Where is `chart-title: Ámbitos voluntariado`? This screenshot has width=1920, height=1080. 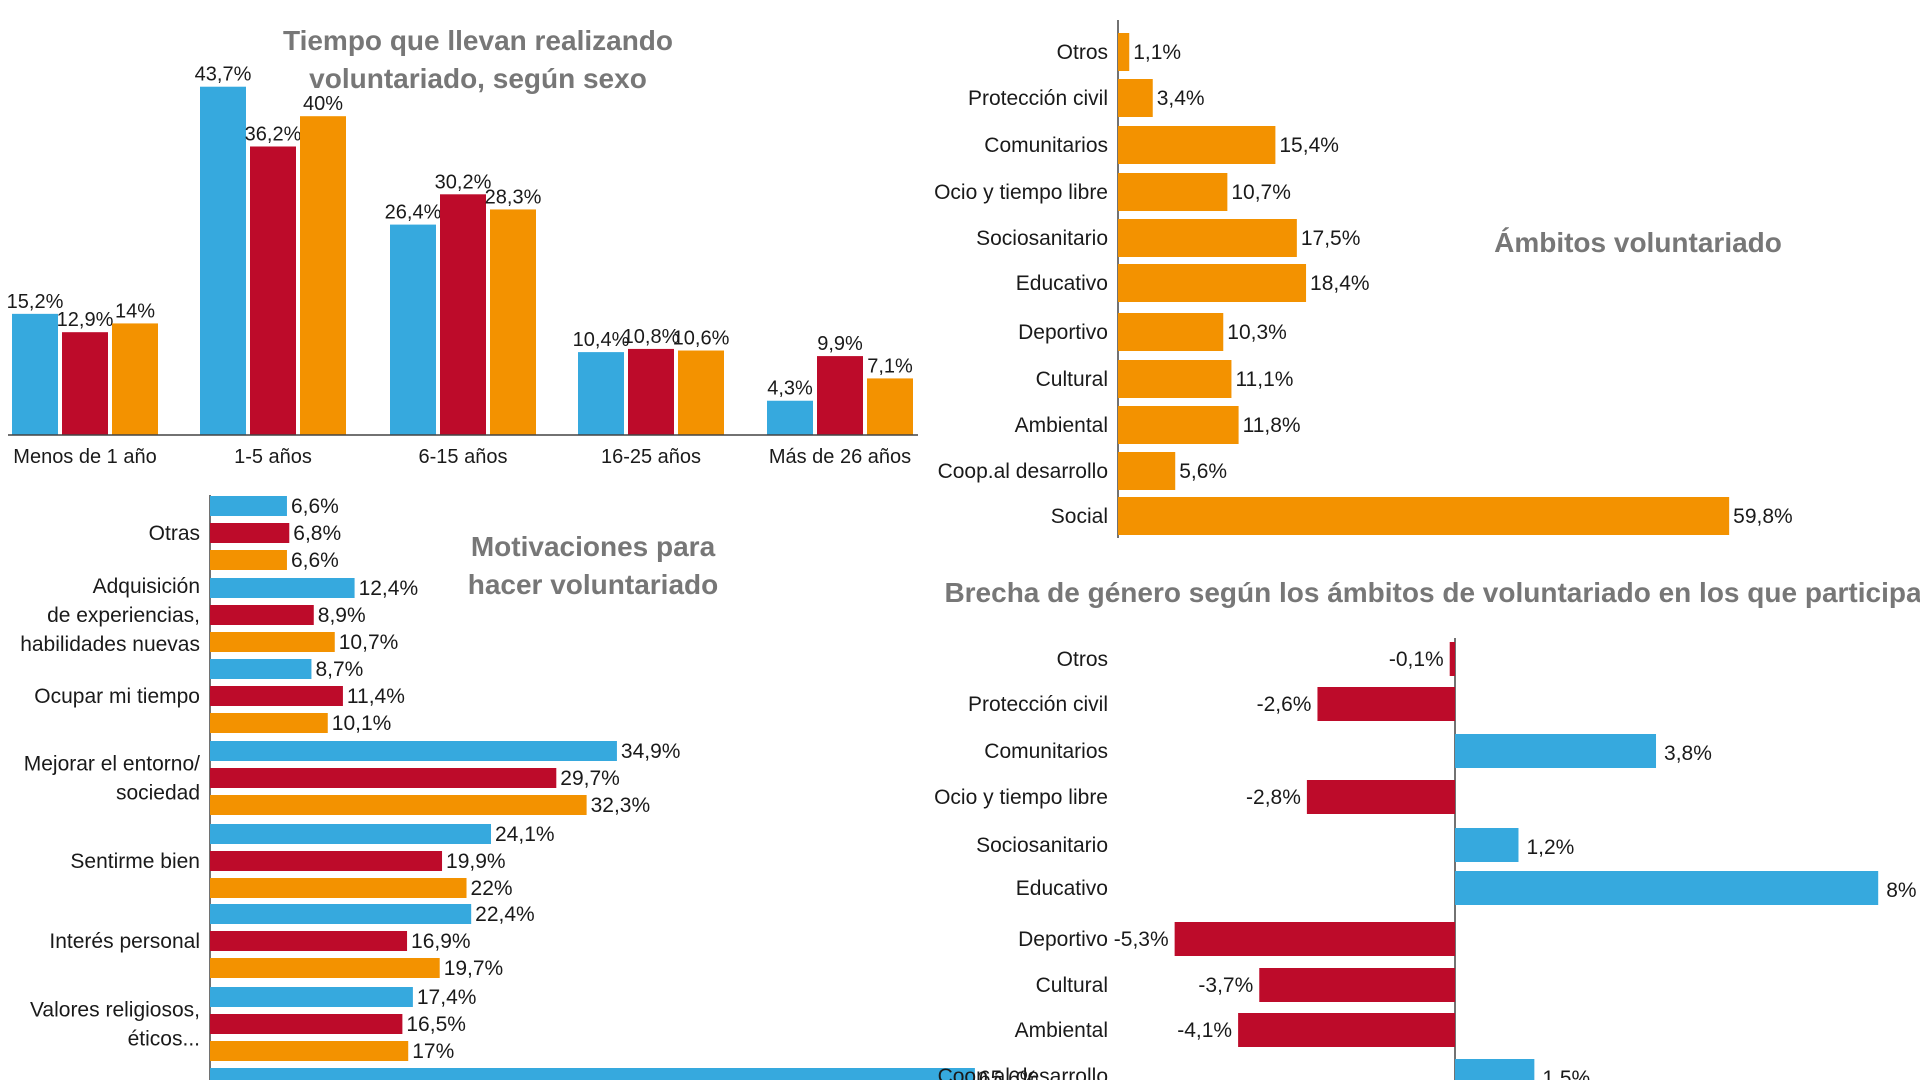 chart-title: Ámbitos voluntariado is located at coordinates (1638, 242).